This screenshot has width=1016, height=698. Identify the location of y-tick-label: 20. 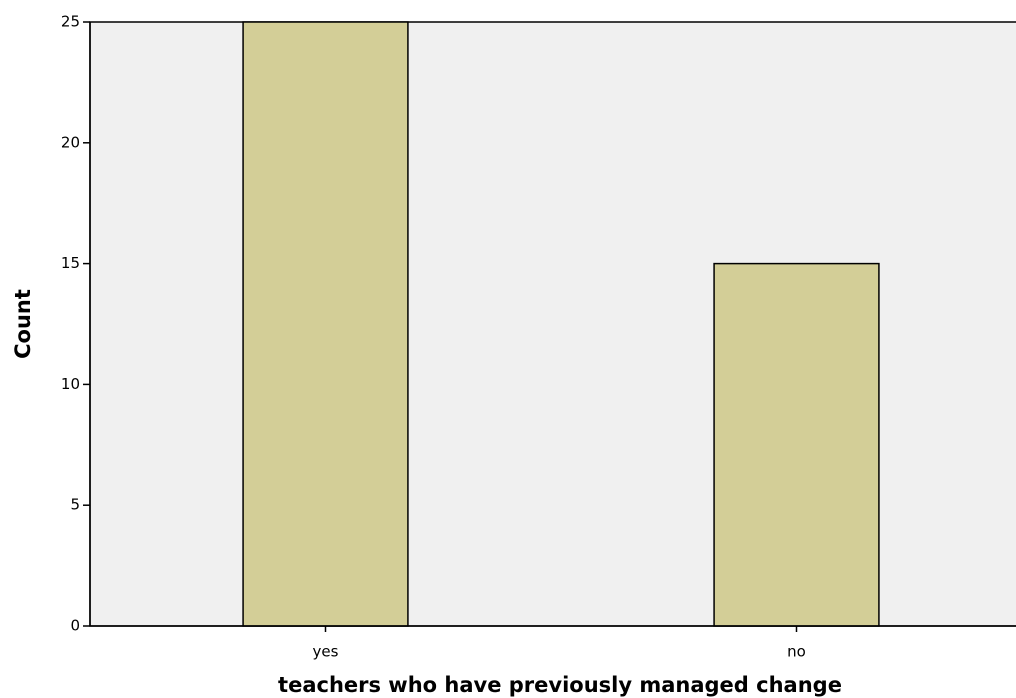
(70, 142).